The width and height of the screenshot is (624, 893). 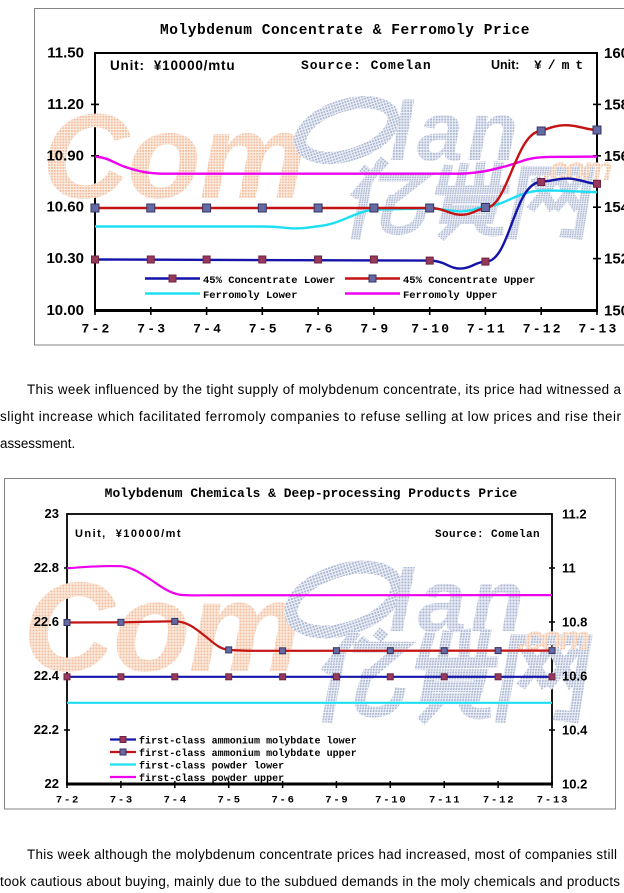 I want to click on svg-text: assessment., so click(x=37, y=443).